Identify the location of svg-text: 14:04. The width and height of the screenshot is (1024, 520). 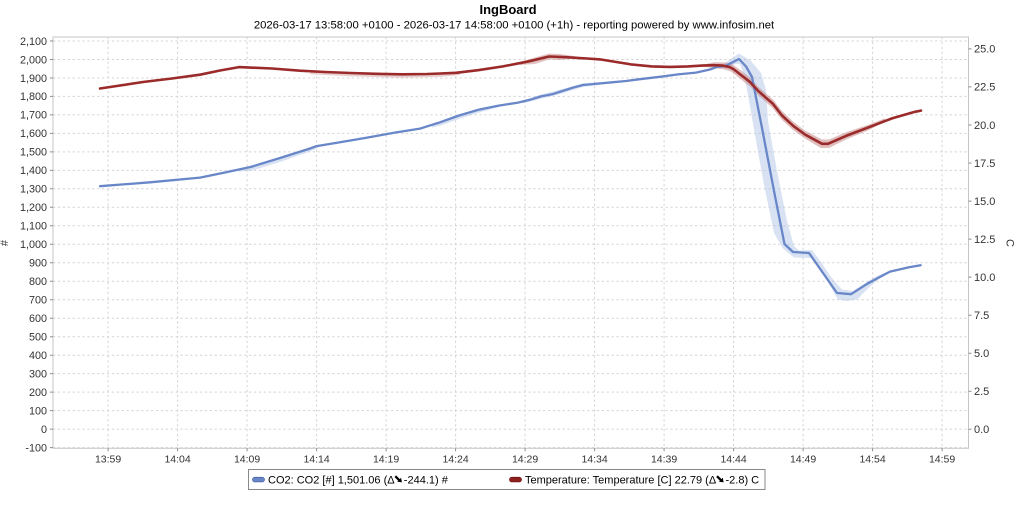
(177, 460).